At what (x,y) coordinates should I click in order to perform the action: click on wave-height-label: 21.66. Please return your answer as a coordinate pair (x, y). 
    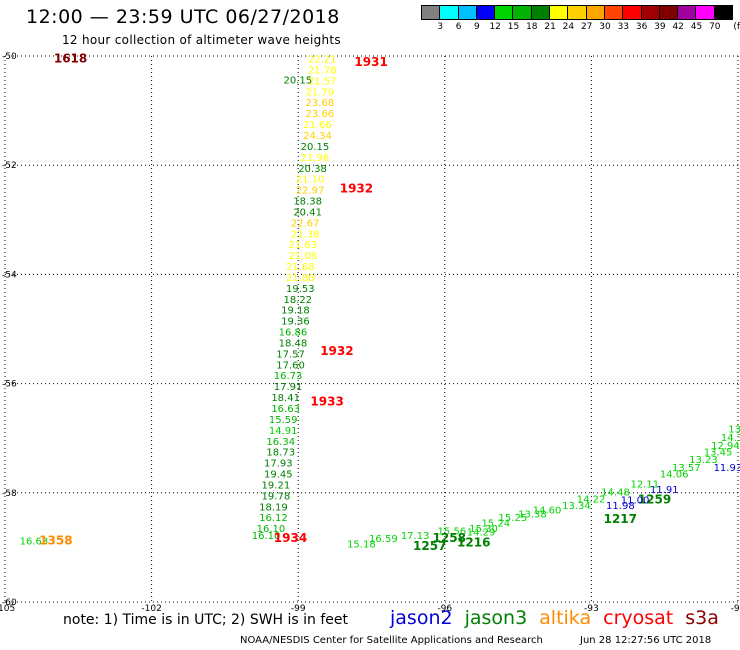
    Looking at the image, I should click on (317, 125).